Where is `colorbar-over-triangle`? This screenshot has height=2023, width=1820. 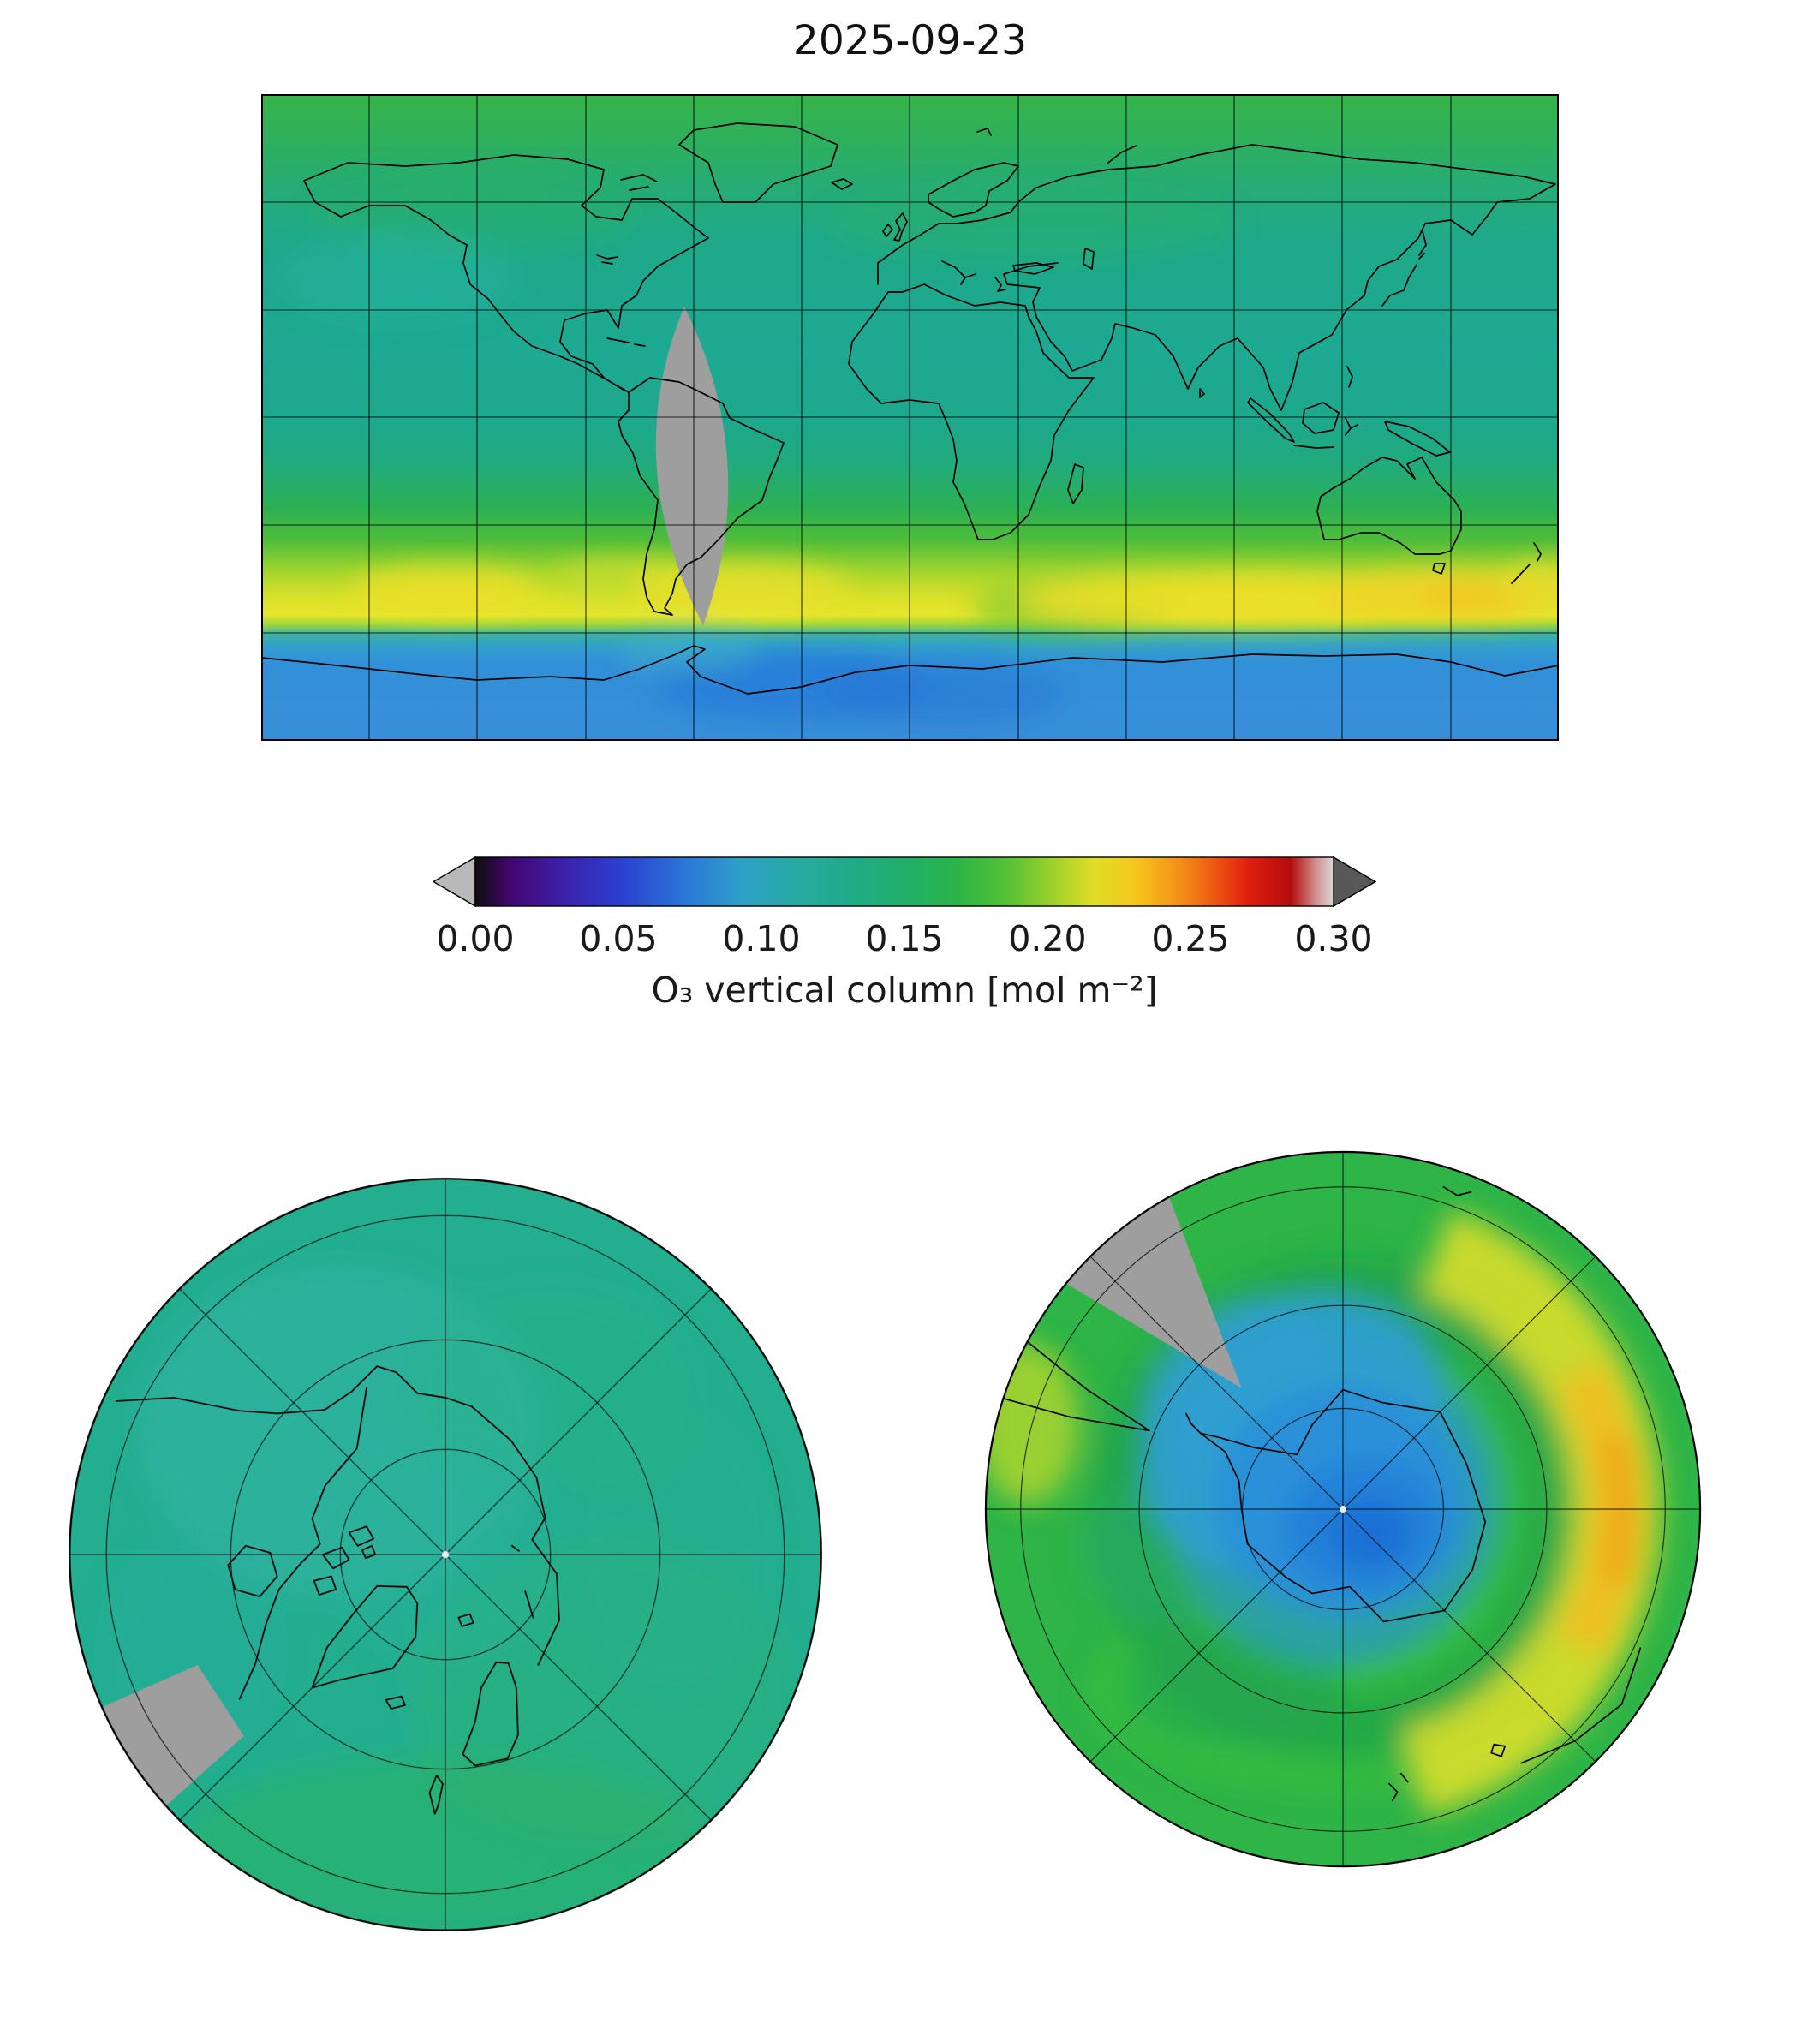 colorbar-over-triangle is located at coordinates (1354, 882).